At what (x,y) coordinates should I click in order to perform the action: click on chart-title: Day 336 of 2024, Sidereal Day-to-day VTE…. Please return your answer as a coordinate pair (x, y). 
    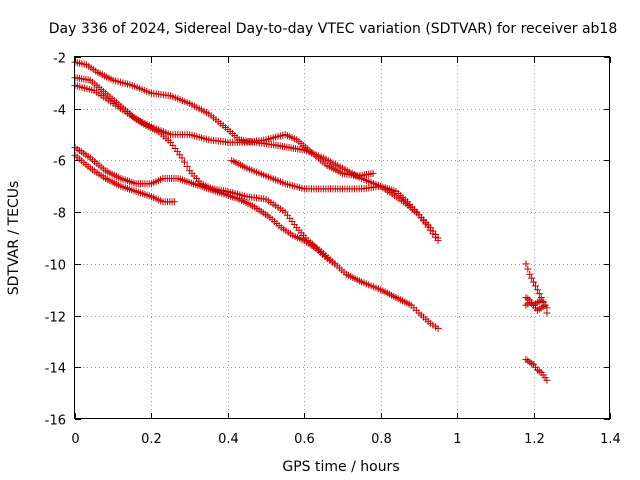
    Looking at the image, I should click on (333, 29).